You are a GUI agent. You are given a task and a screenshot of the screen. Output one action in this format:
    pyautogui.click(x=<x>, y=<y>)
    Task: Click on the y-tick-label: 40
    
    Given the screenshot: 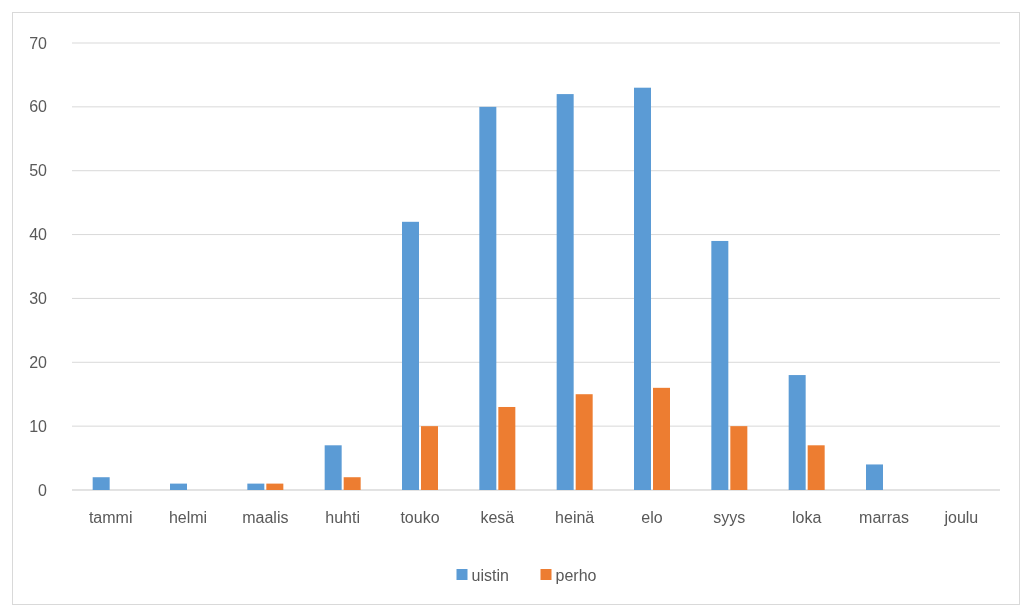 What is the action you would take?
    pyautogui.click(x=38, y=235)
    